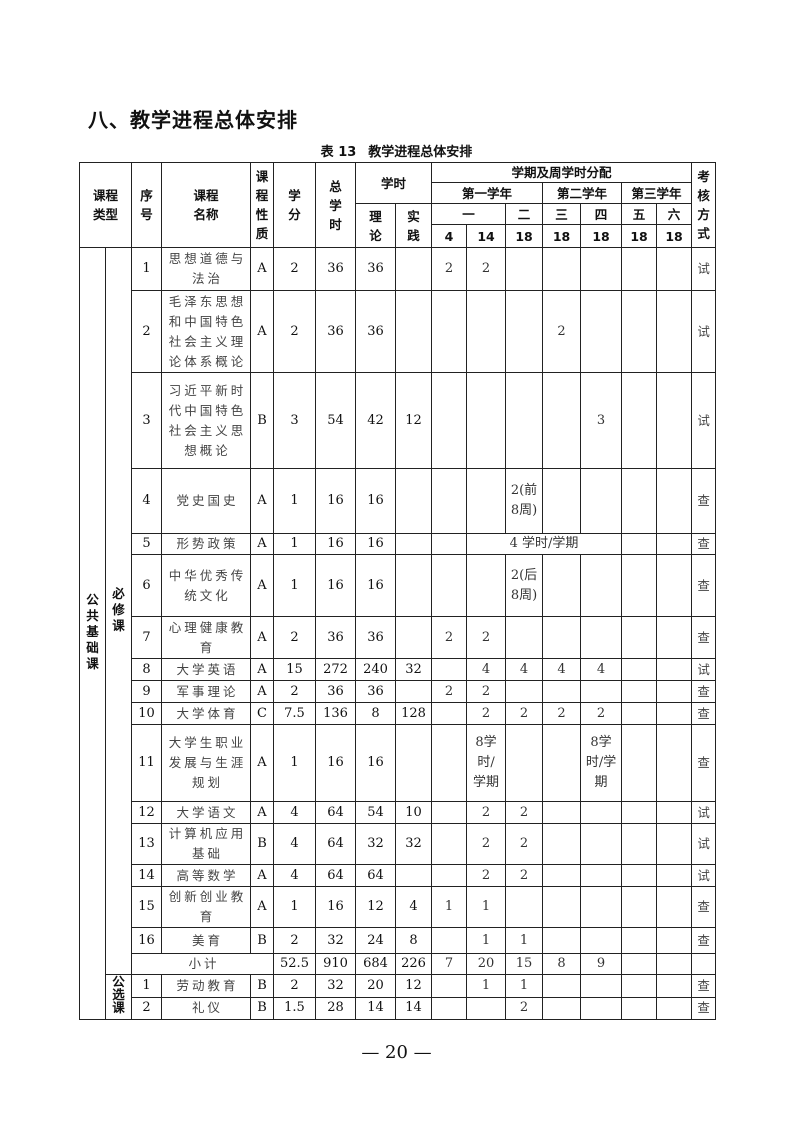 This screenshot has height=1122, width=793. What do you see at coordinates (206, 875) in the screenshot?
I see `course-name-cell: 高等数学` at bounding box center [206, 875].